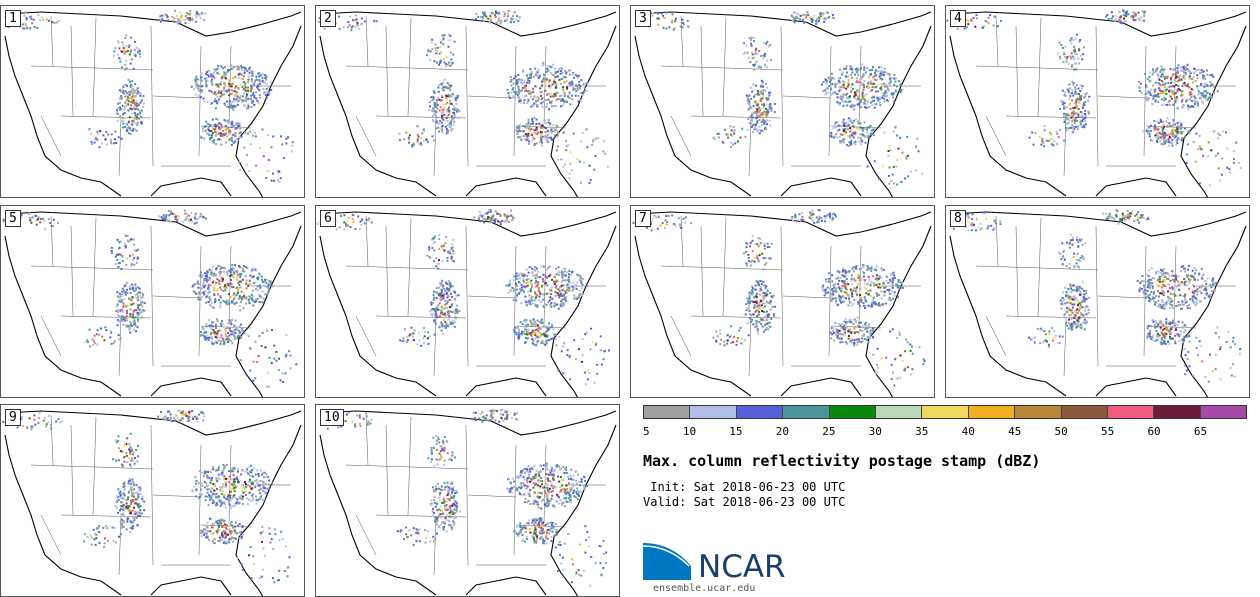 The height and width of the screenshot is (597, 1260). Describe the element at coordinates (667, 560) in the screenshot. I see `ncar-logo-icon` at that location.